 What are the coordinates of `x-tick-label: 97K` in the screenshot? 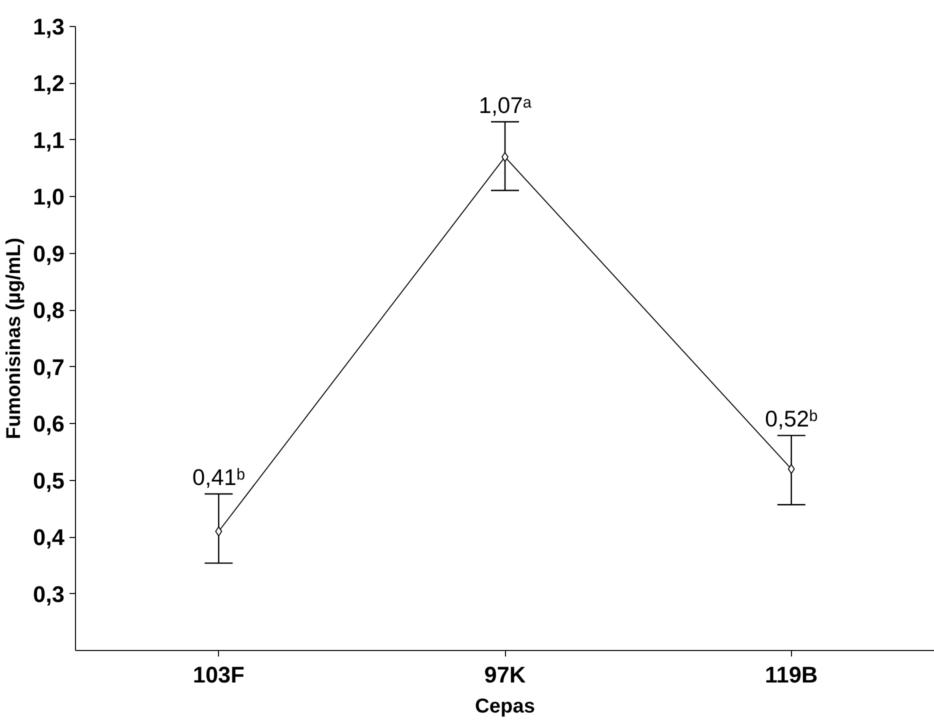 It's located at (505, 675).